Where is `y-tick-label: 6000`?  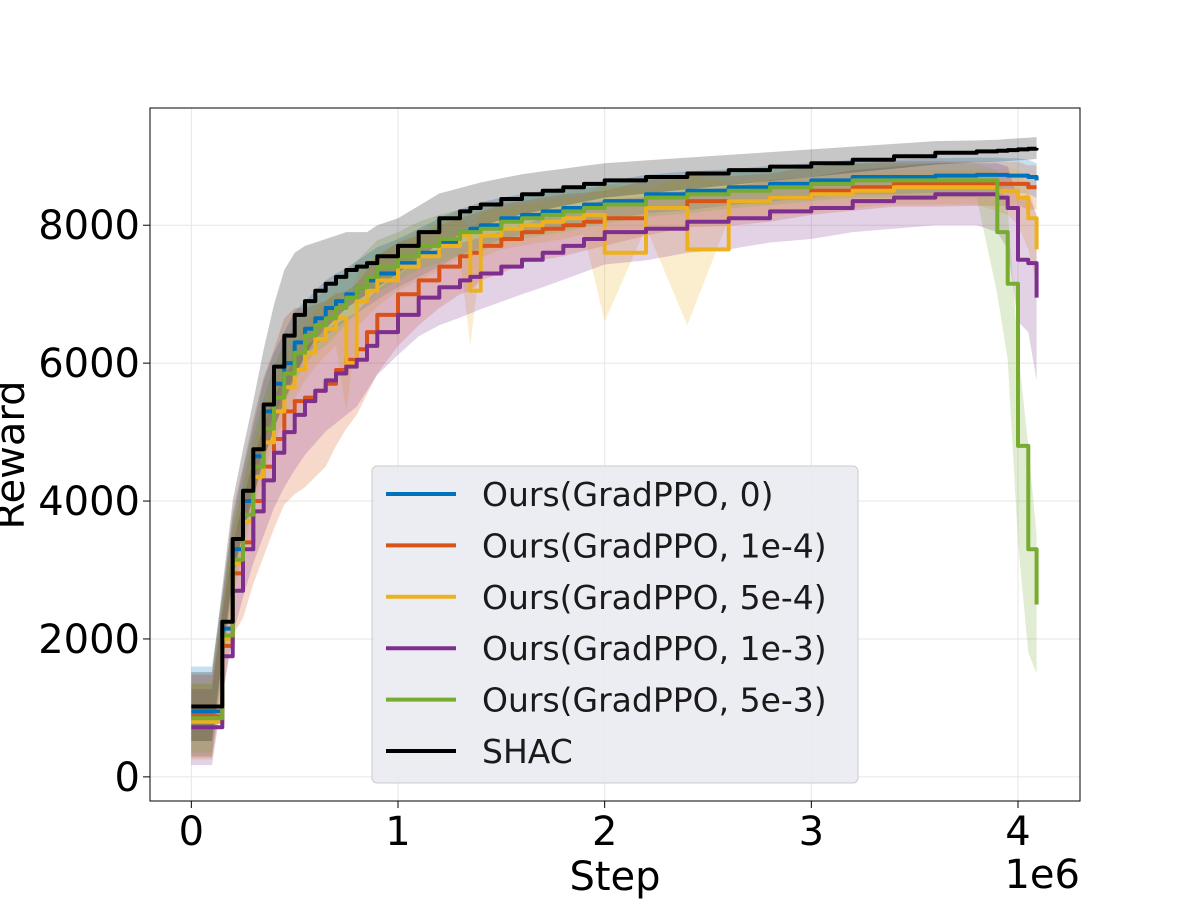 y-tick-label: 6000 is located at coordinates (89, 364).